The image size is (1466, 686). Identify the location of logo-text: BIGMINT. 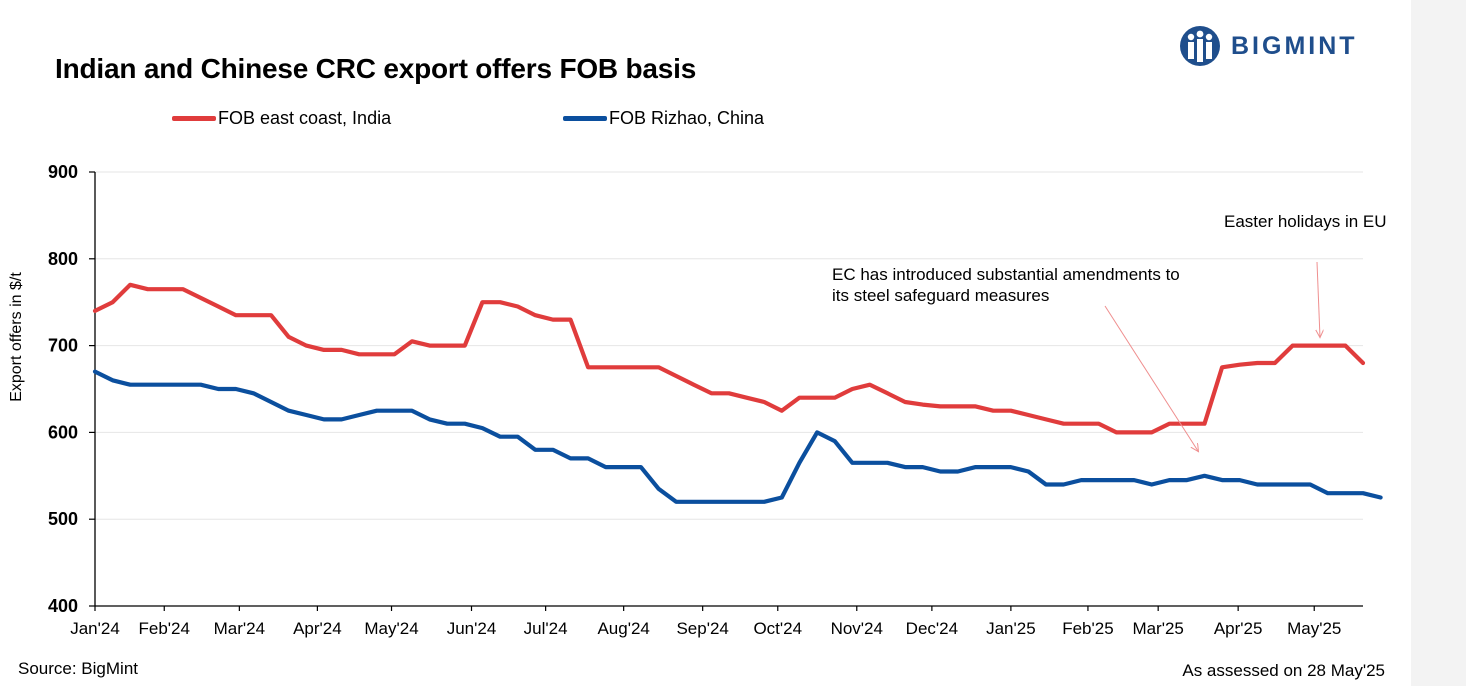
(1294, 45).